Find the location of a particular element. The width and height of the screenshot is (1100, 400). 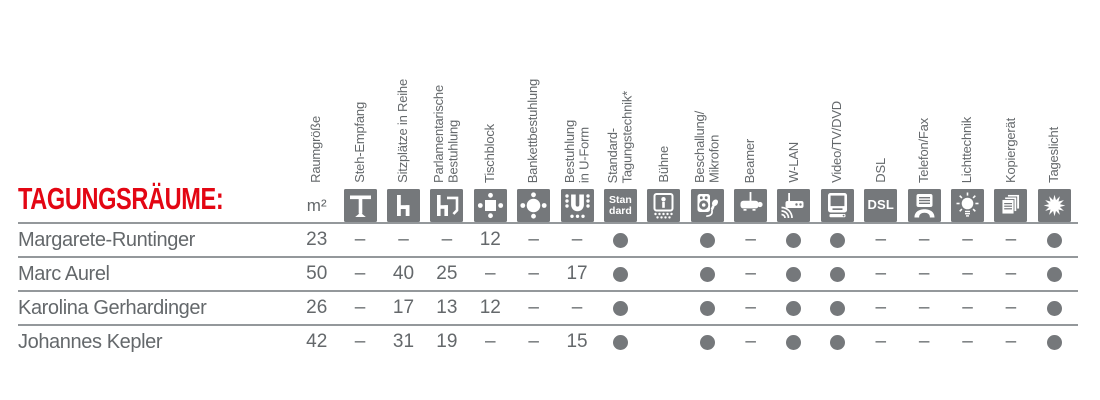

cell-raumgroesse: 50 is located at coordinates (317, 273).